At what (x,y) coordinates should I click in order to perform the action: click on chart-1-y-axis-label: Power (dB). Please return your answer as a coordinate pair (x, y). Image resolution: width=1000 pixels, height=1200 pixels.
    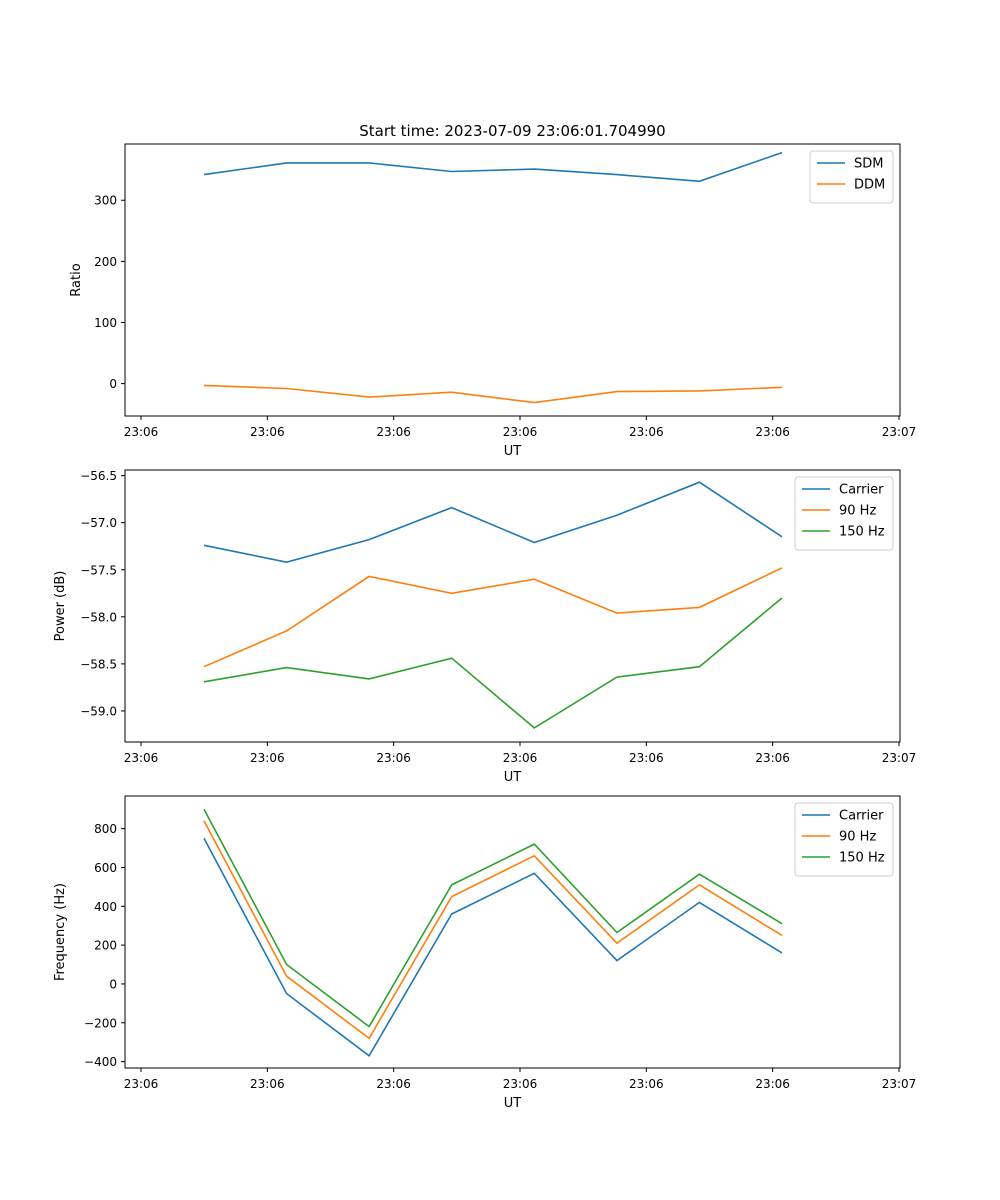
    Looking at the image, I should click on (60, 606).